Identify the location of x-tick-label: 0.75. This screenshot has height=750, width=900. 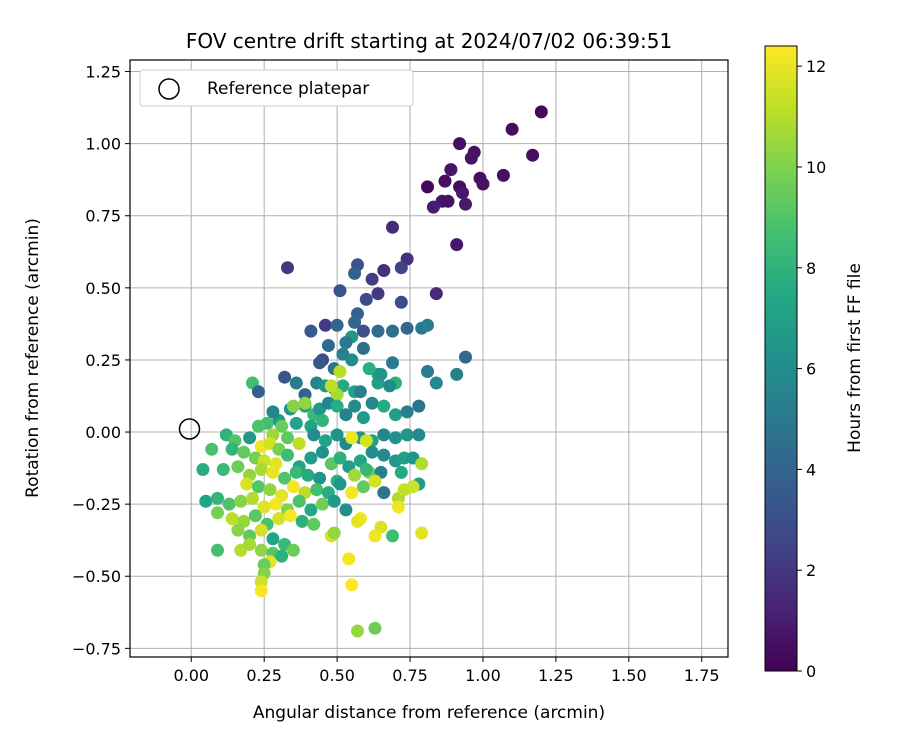
(410, 675).